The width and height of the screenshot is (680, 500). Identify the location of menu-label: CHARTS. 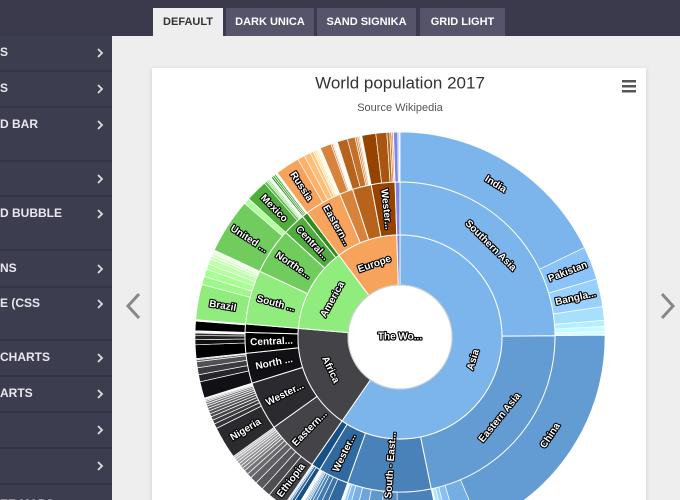
(25, 357).